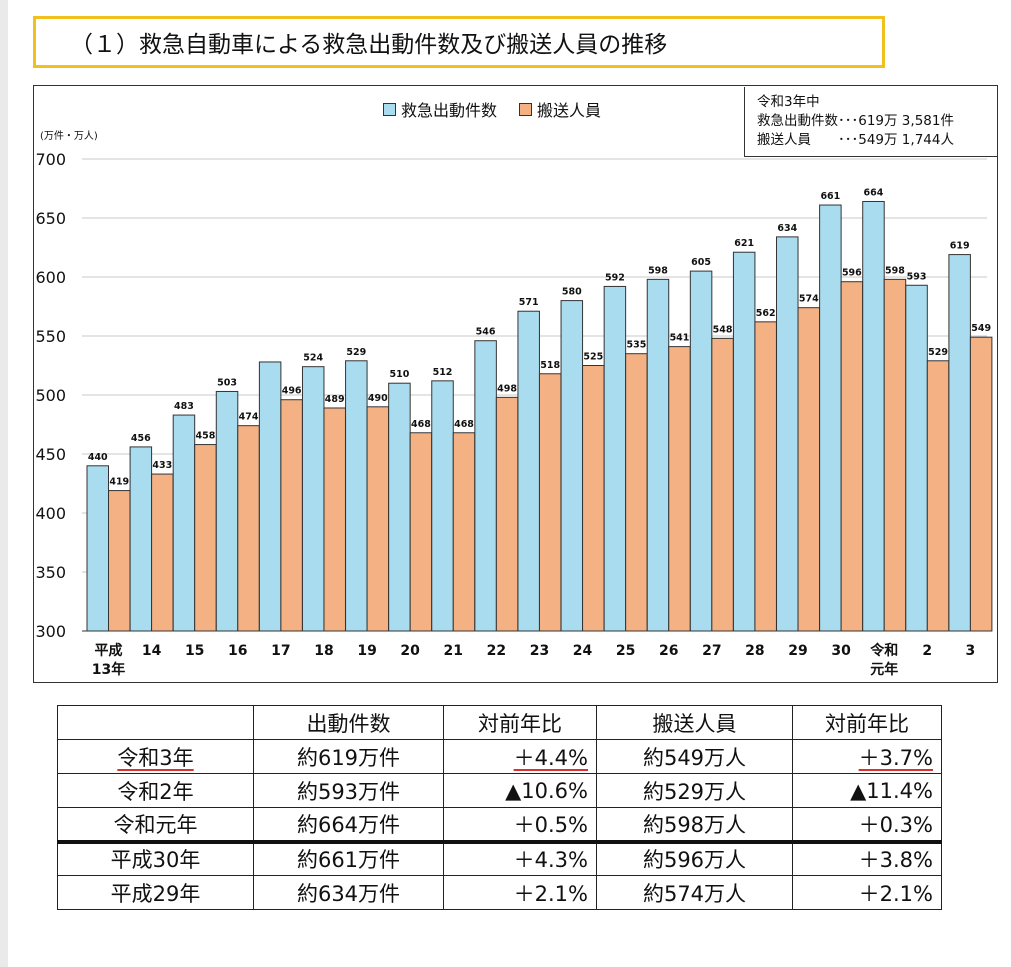 This screenshot has height=967, width=1011. Describe the element at coordinates (119, 482) in the screenshot. I see `data-label-transport: 419` at that location.